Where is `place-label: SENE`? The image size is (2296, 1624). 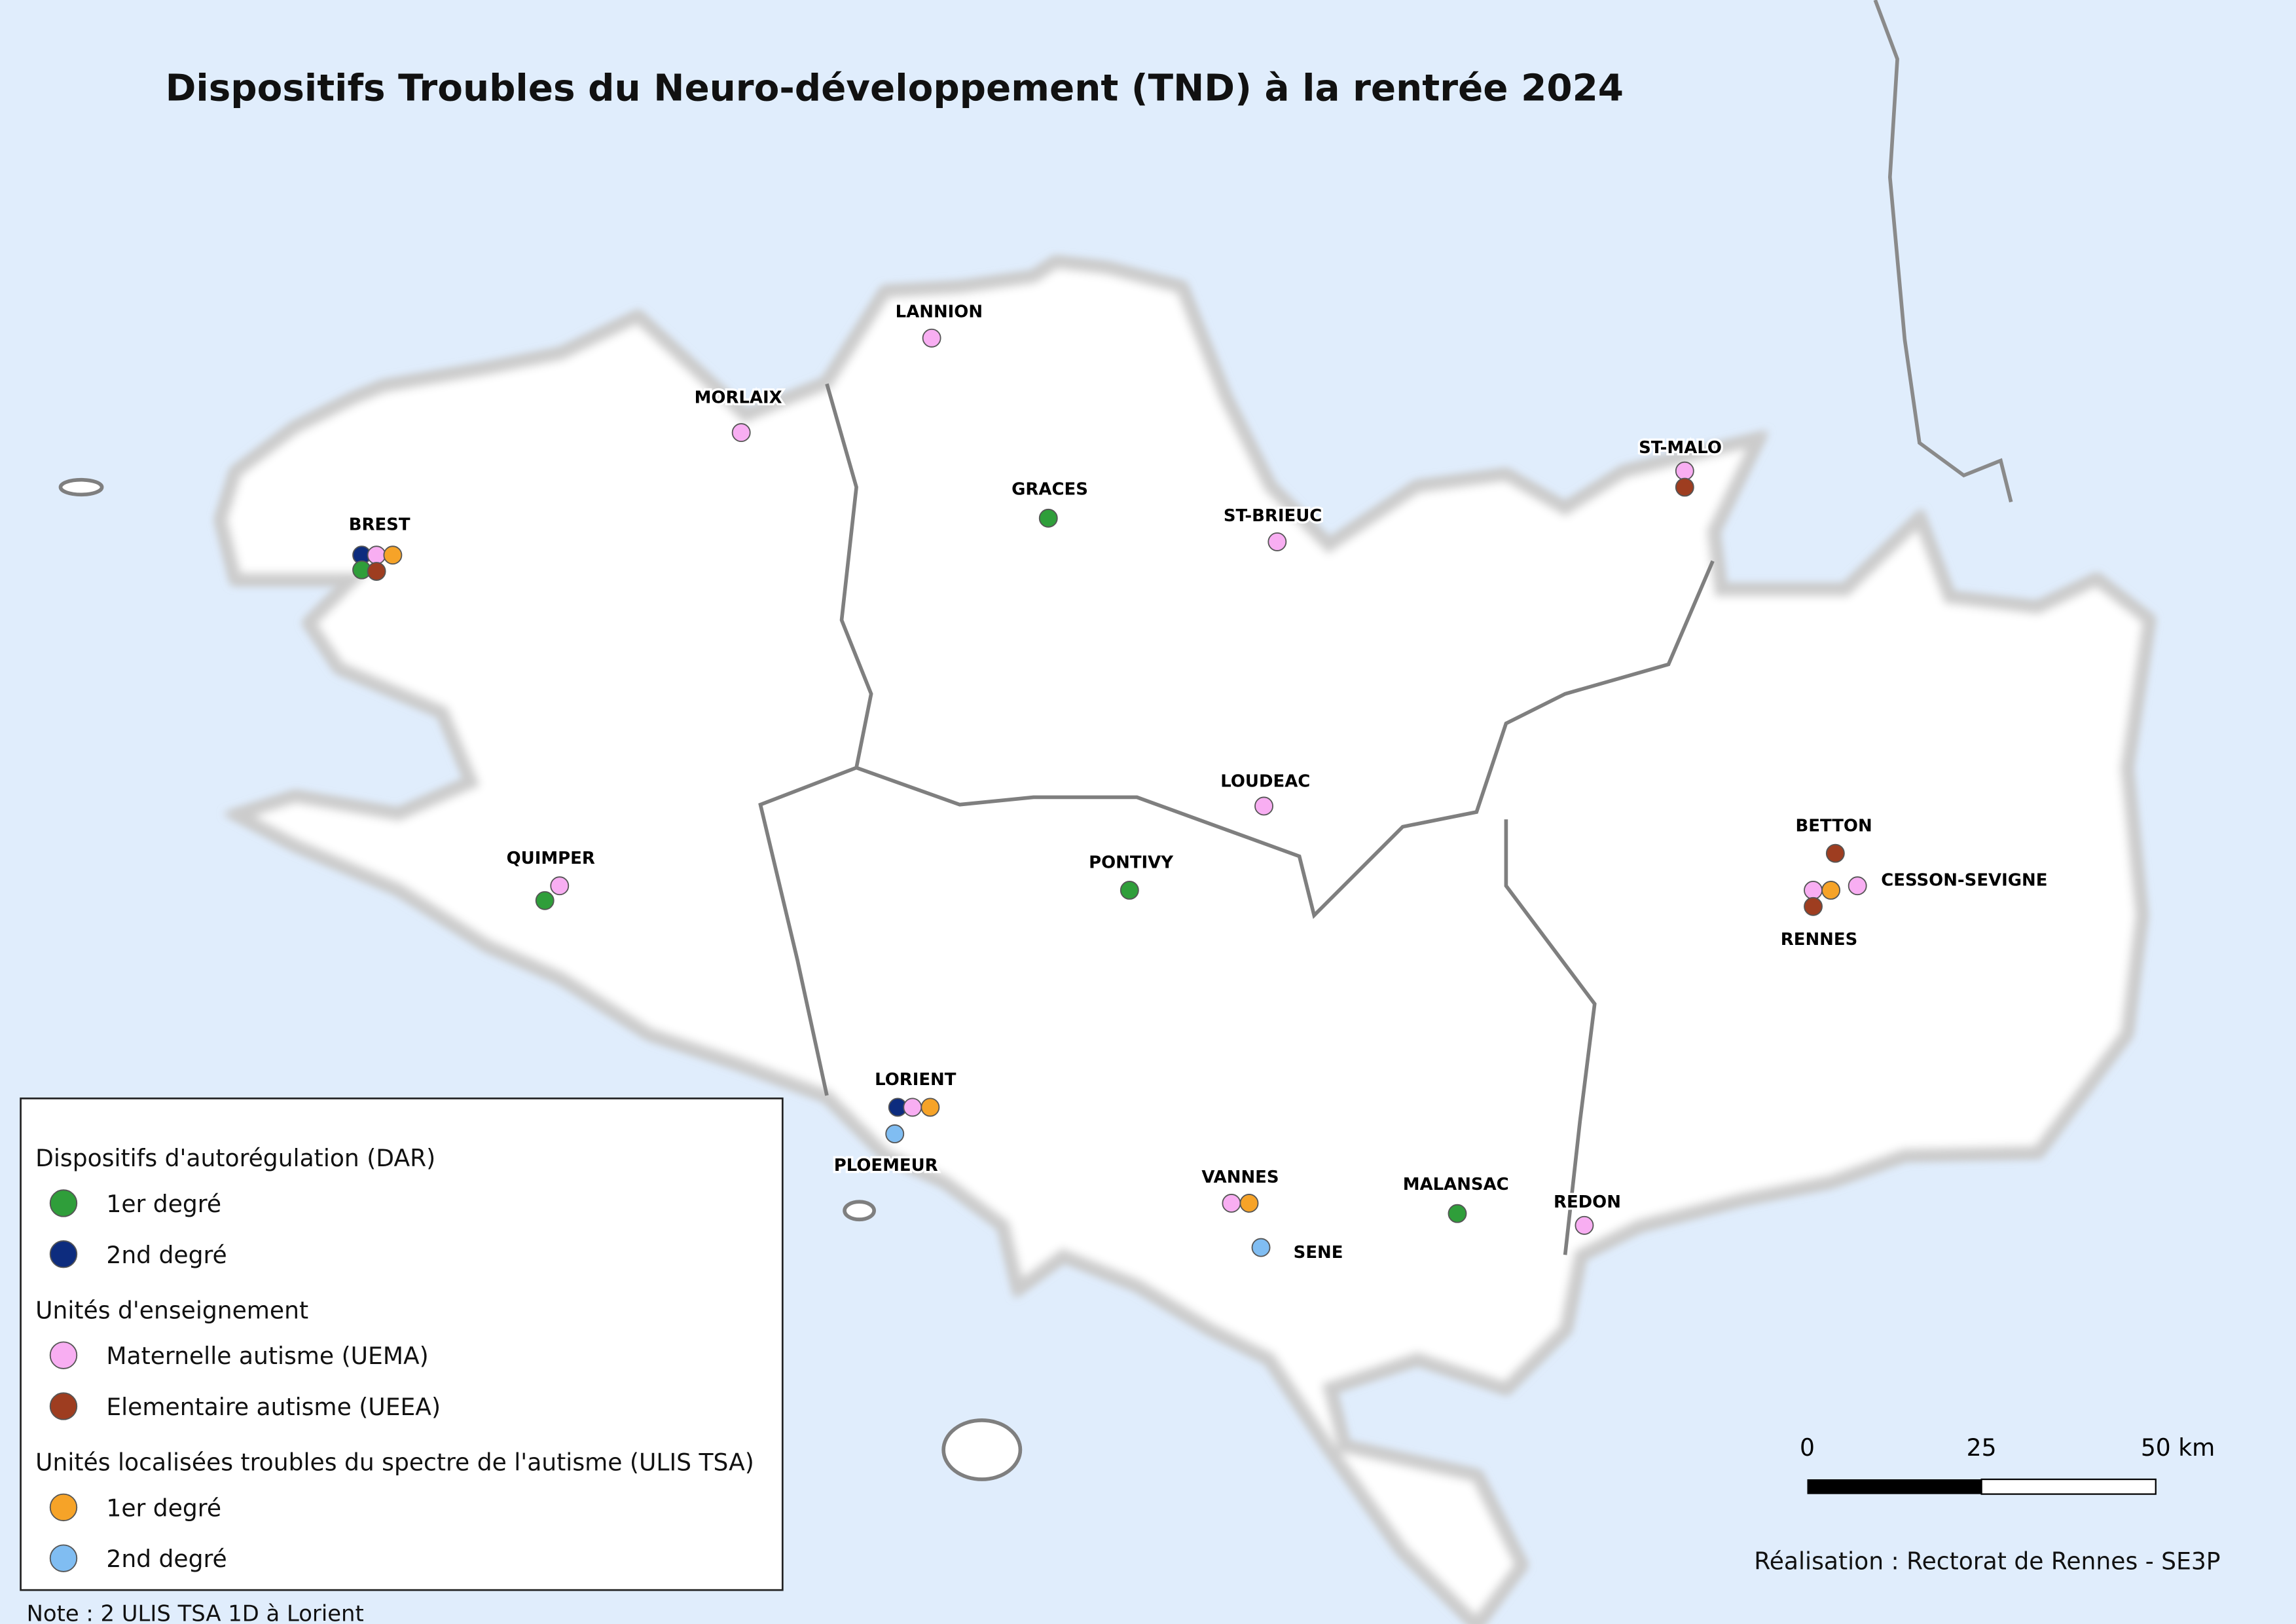 place-label: SENE is located at coordinates (1318, 1253).